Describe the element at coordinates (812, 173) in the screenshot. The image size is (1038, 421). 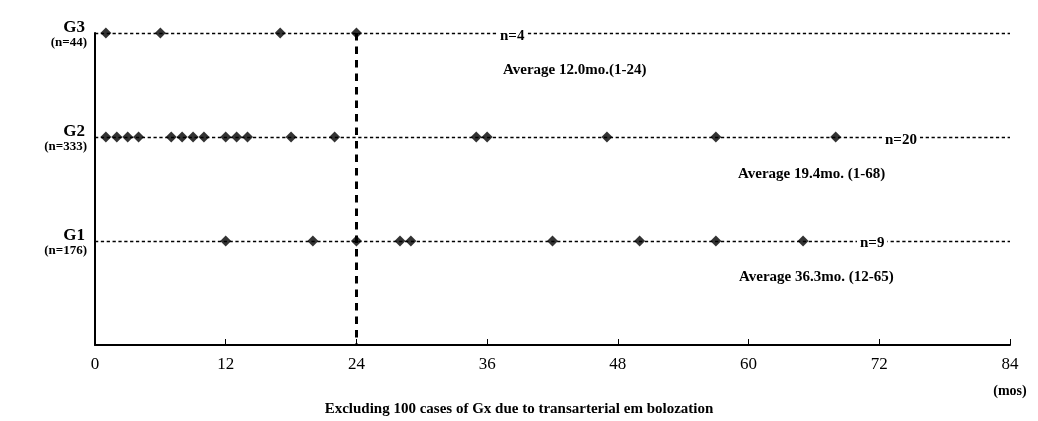
I see `annotation: Average 19.4mo. (1-68)` at that location.